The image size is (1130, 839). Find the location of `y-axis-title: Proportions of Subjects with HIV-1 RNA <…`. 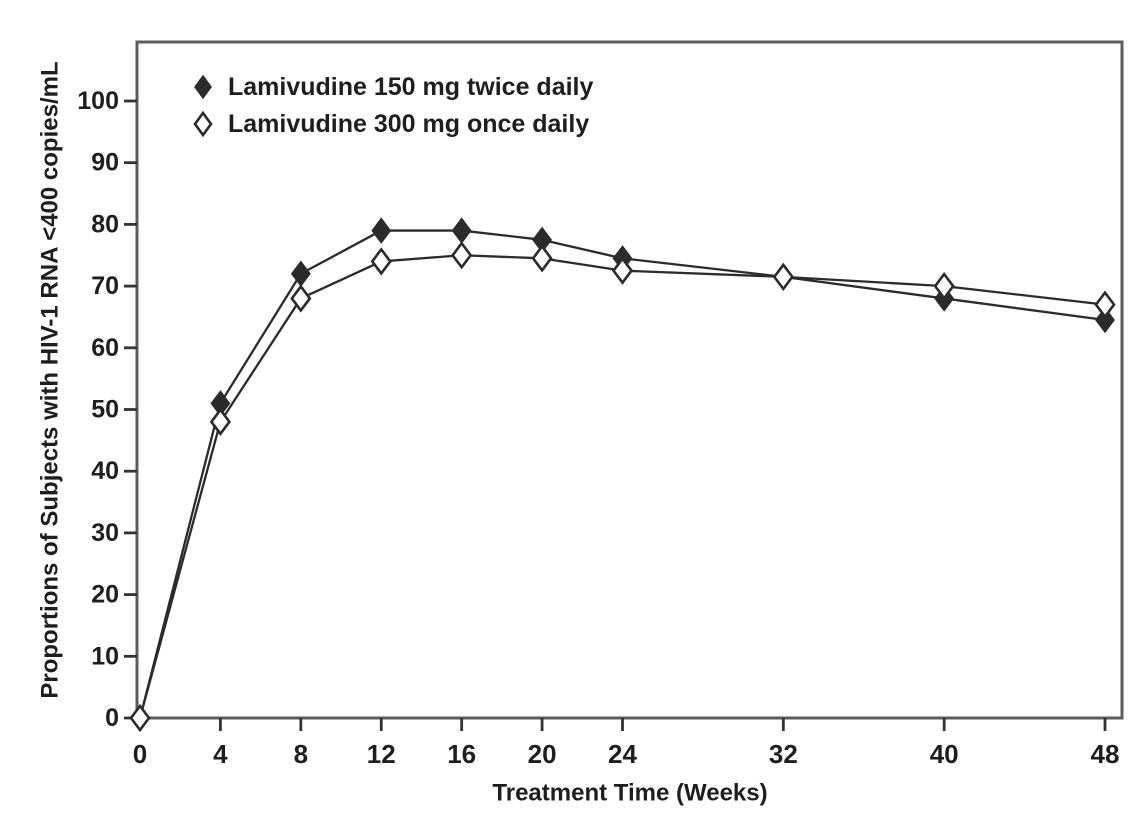

y-axis-title: Proportions of Subjects with HIV-1 RNA <… is located at coordinates (50, 379).